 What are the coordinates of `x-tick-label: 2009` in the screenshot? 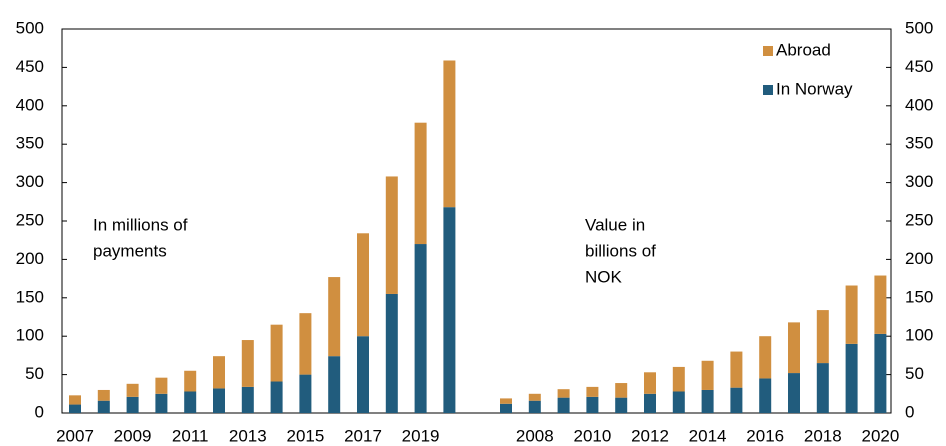 It's located at (133, 435).